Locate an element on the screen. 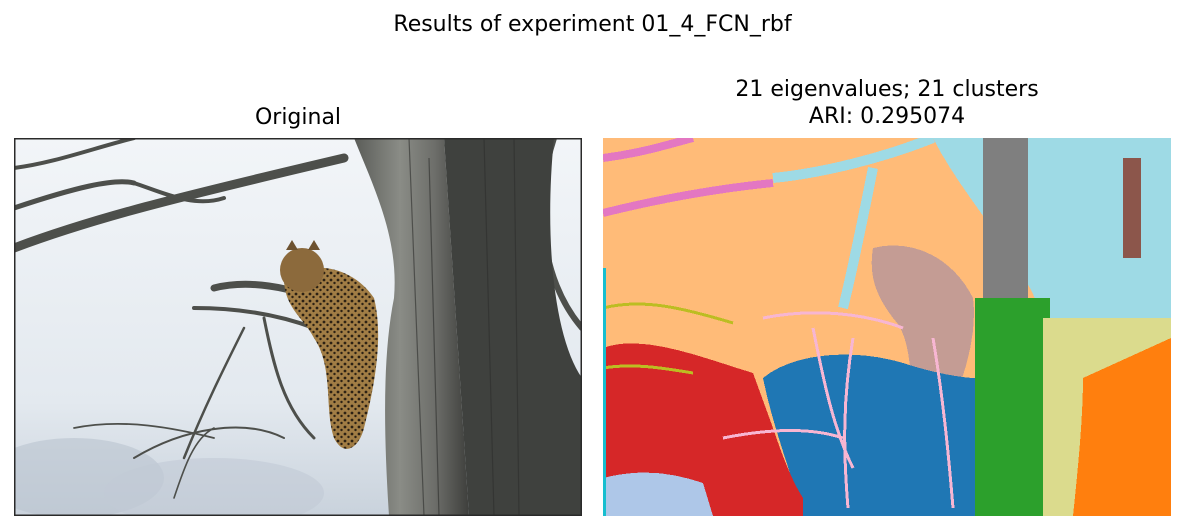 This screenshot has height=531, width=1185. original-title-line: Original is located at coordinates (298, 117).